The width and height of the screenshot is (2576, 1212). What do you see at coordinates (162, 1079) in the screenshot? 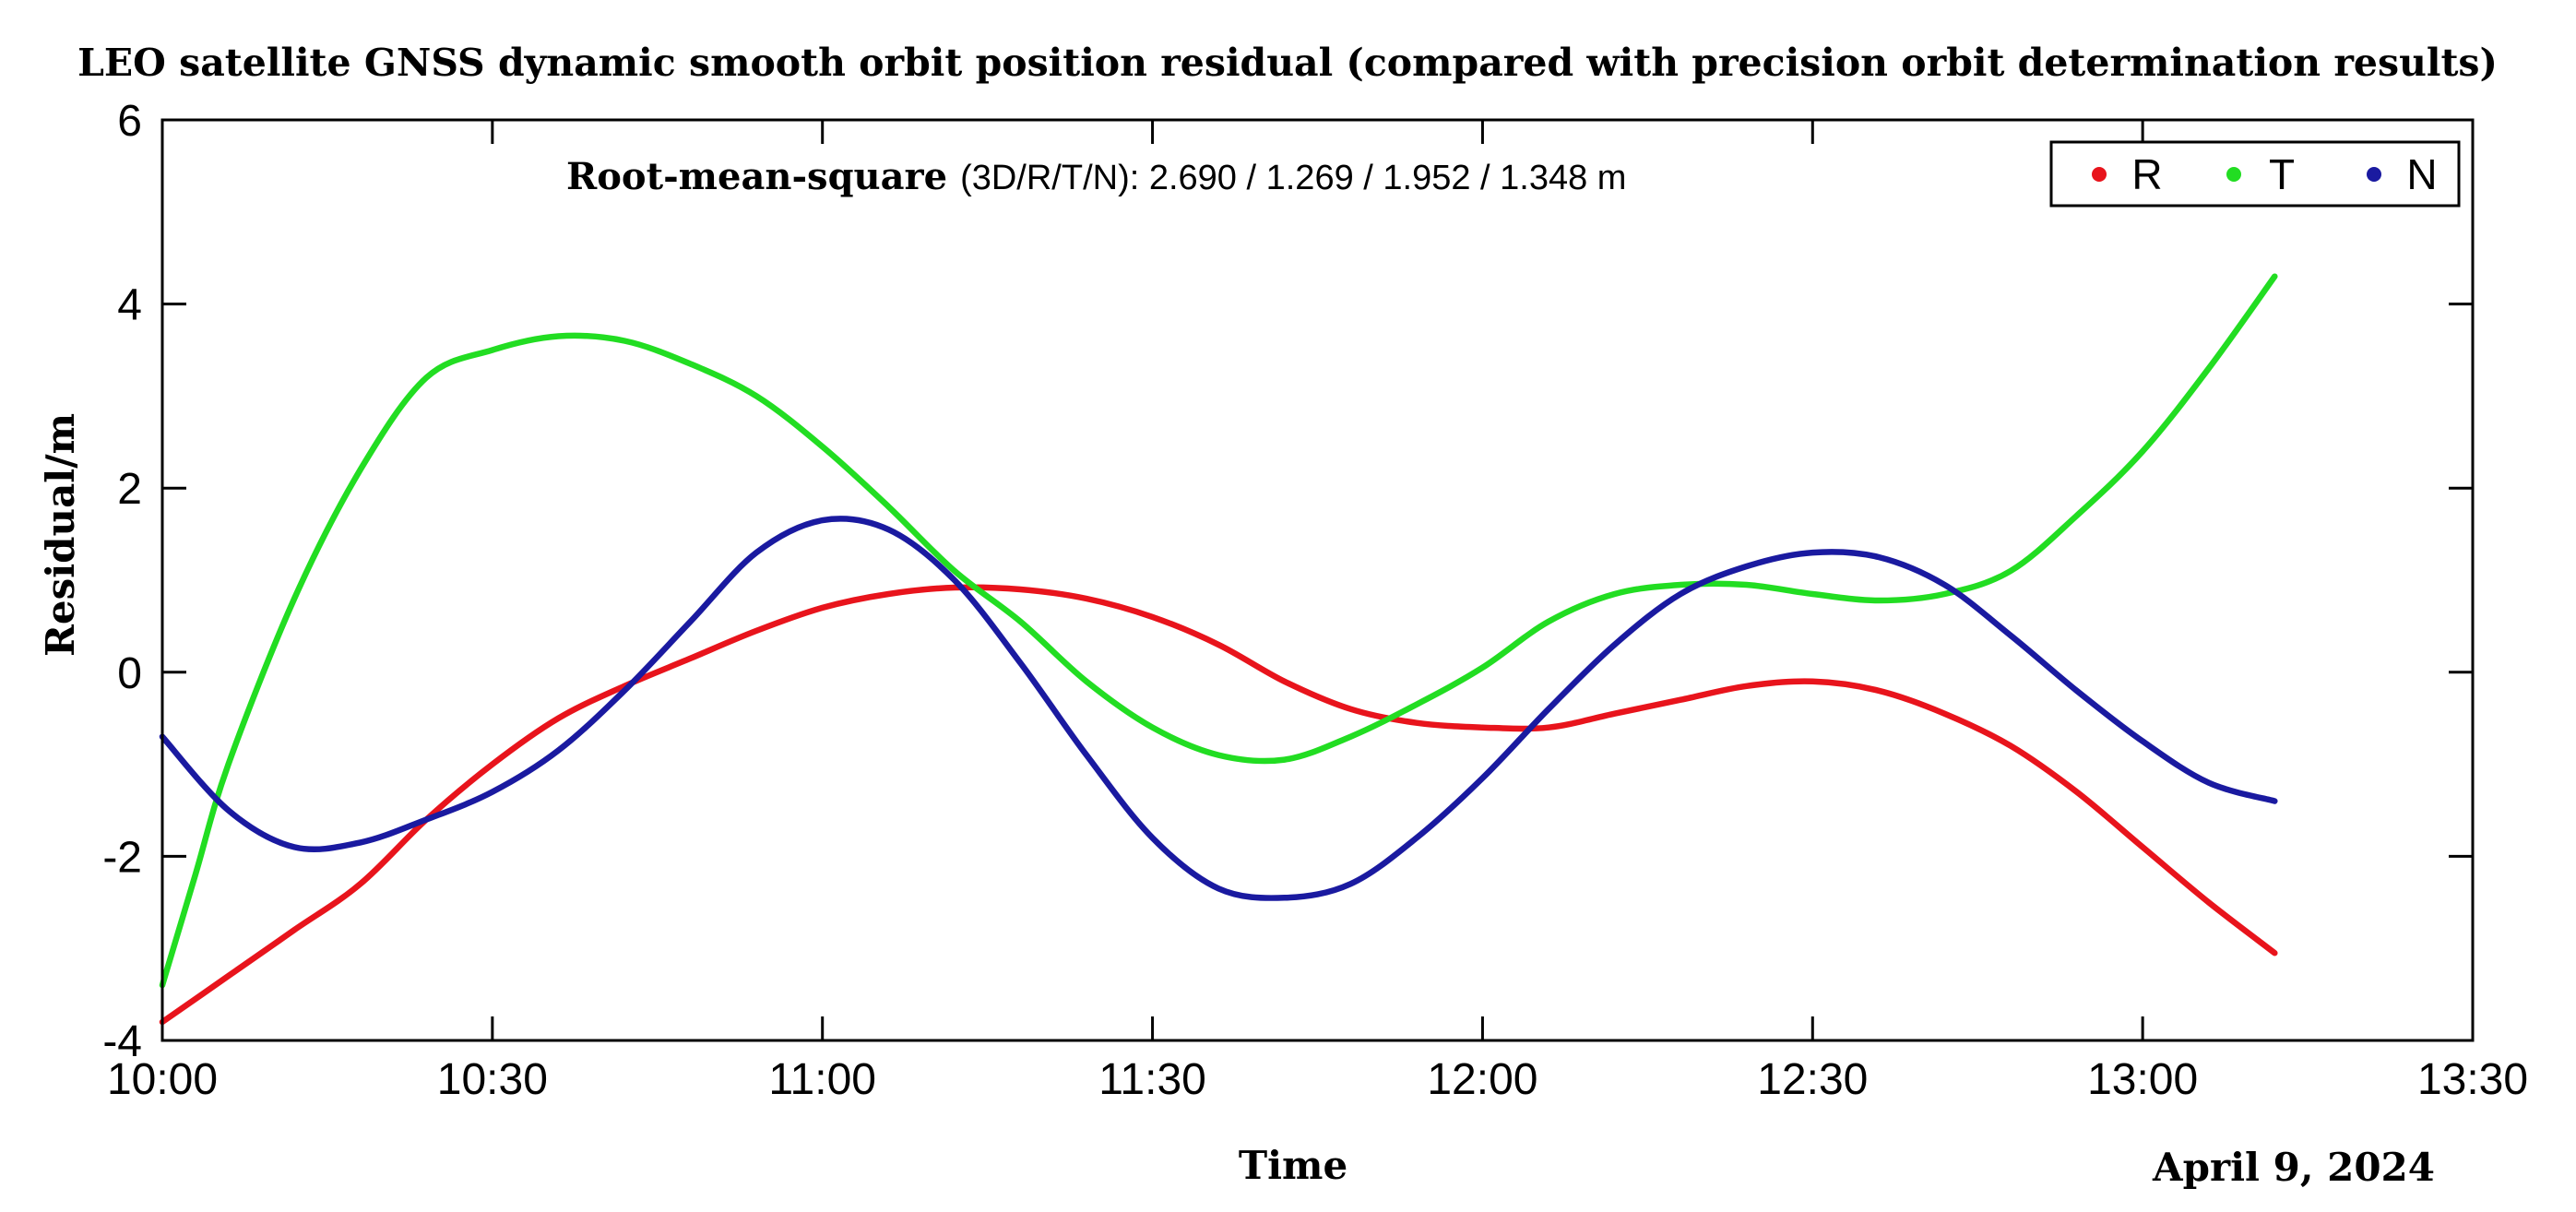
I see `x-tick-label: 10:00` at bounding box center [162, 1079].